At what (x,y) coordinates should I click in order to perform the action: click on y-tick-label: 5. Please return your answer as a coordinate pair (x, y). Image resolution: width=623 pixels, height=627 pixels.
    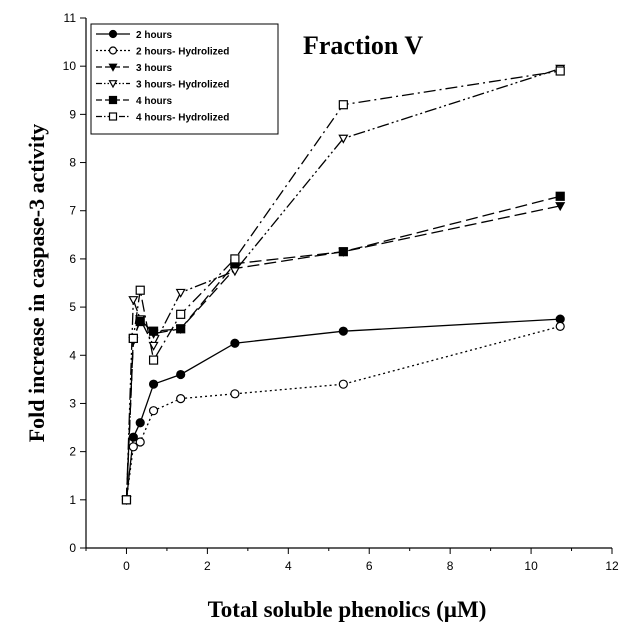
    Looking at the image, I should click on (72, 307).